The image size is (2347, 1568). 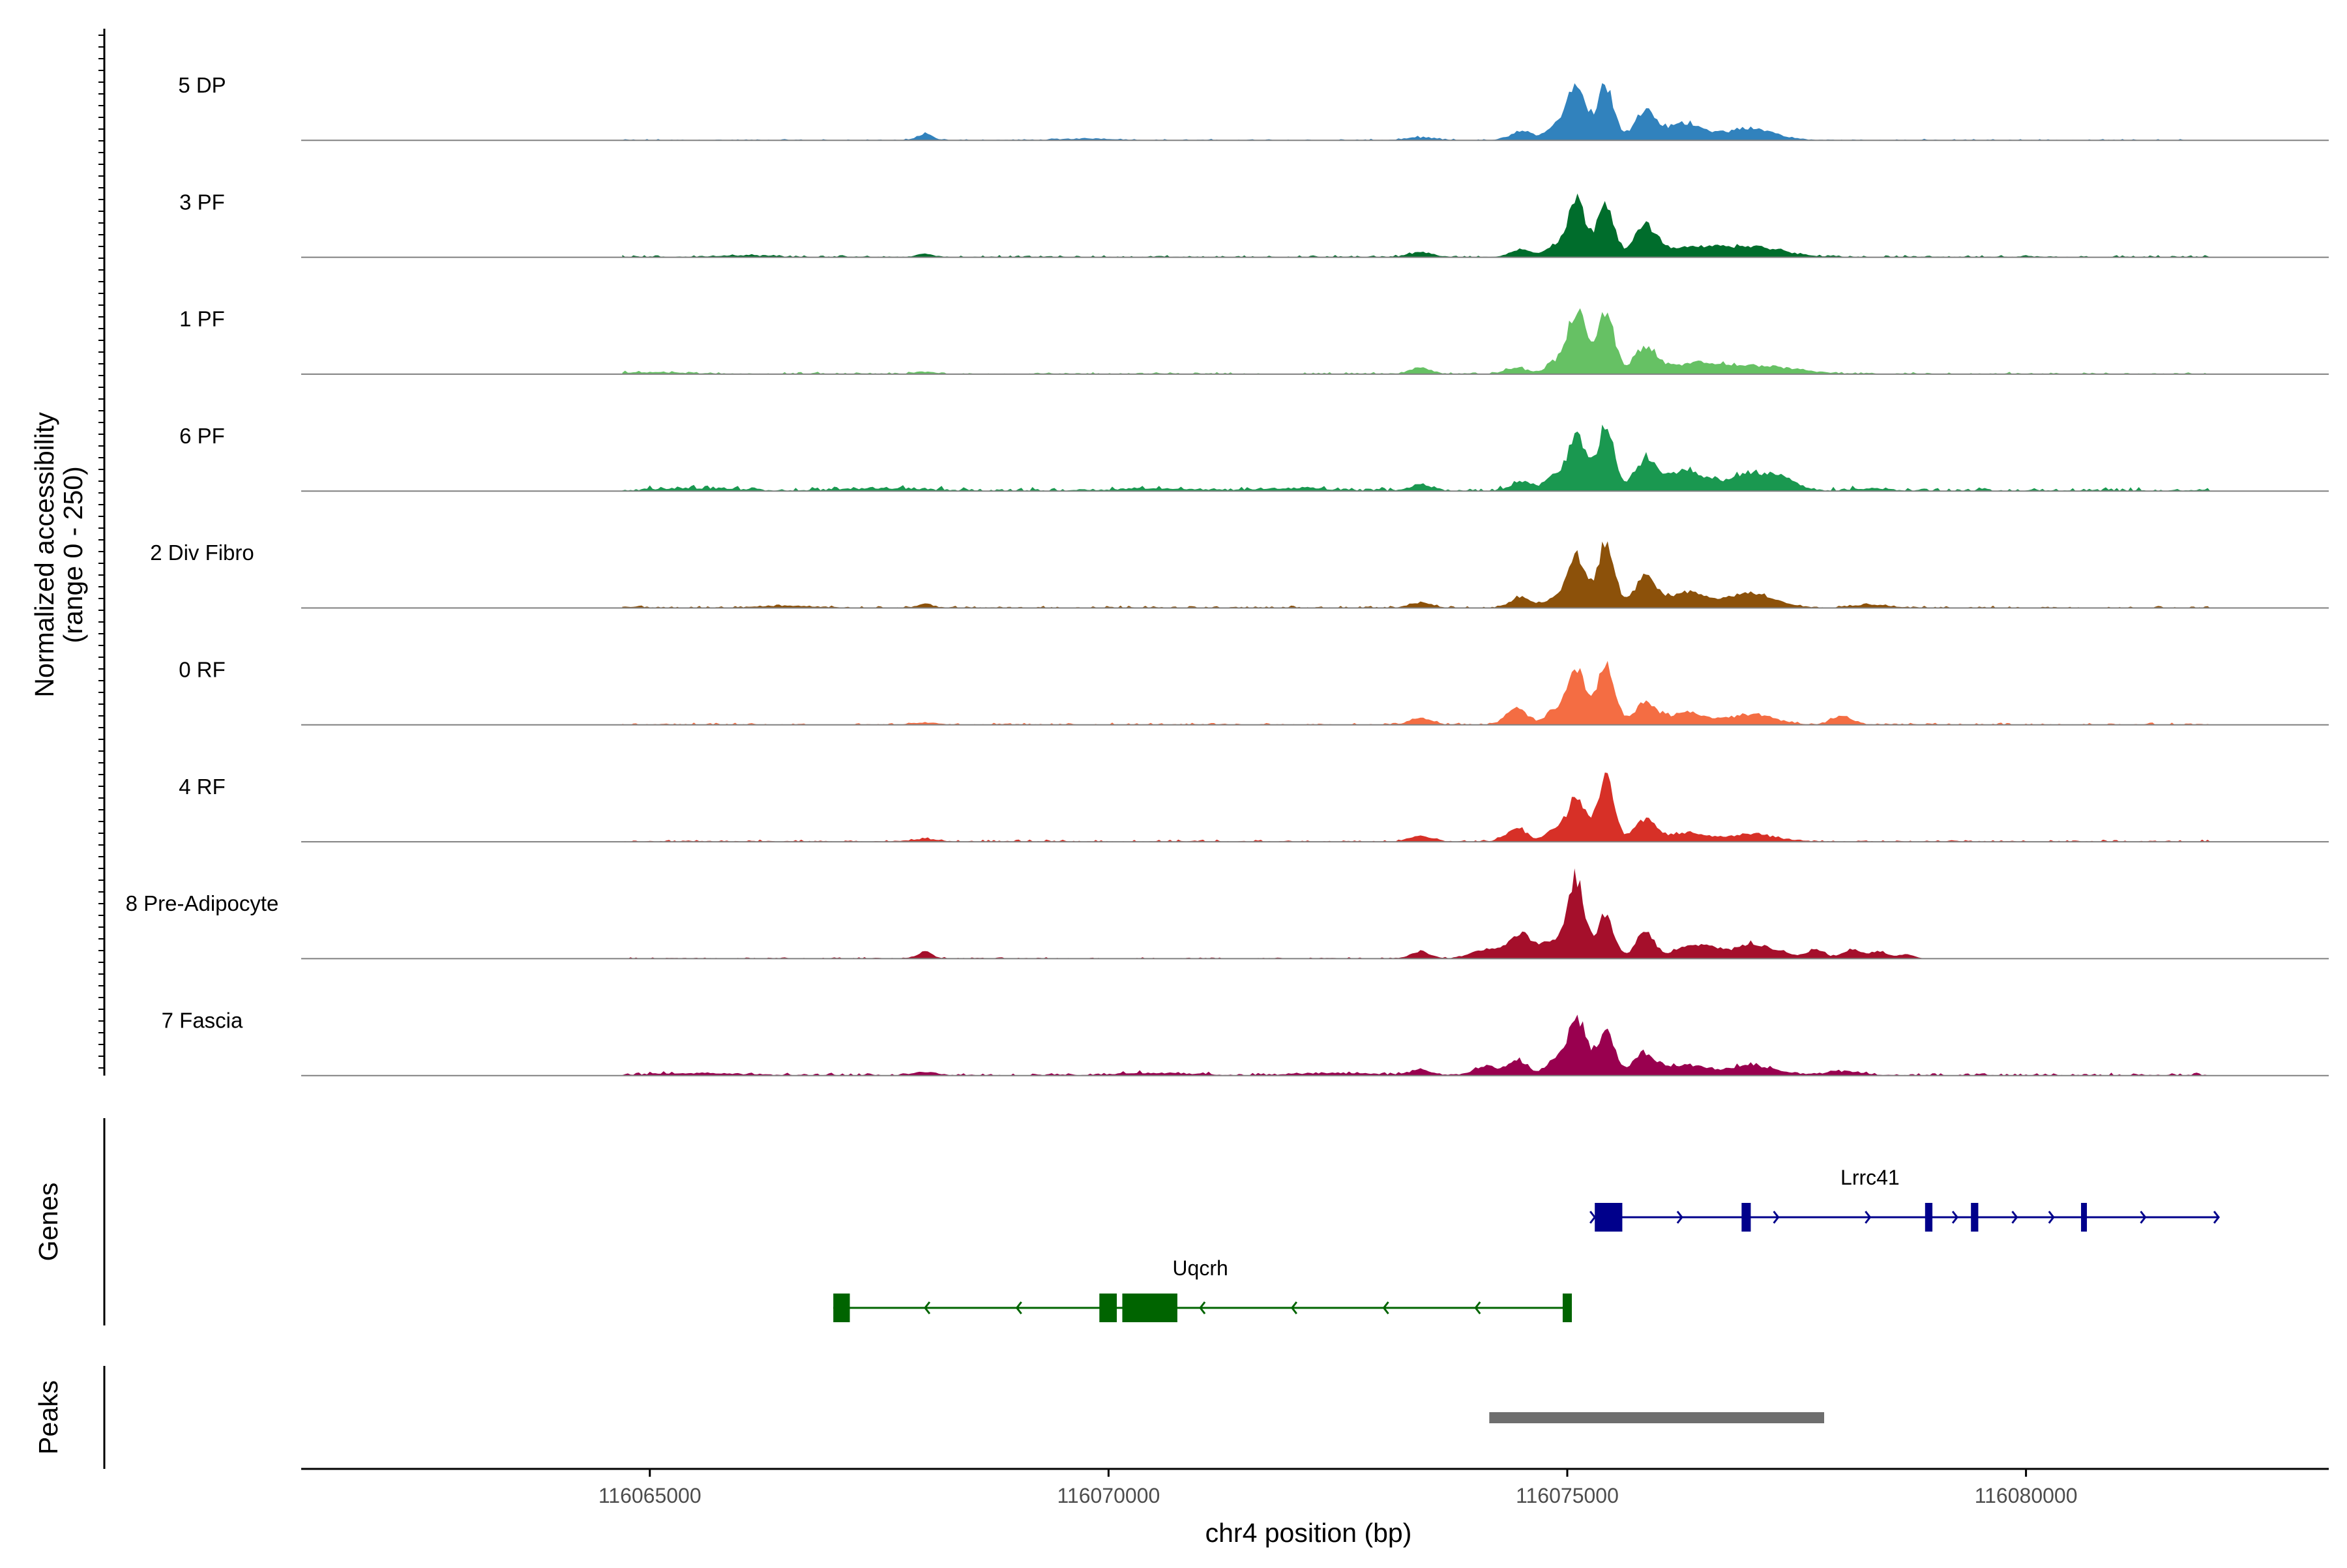 What do you see at coordinates (202, 903) in the screenshot?
I see `track-label: 8 Pre-Adipocyte` at bounding box center [202, 903].